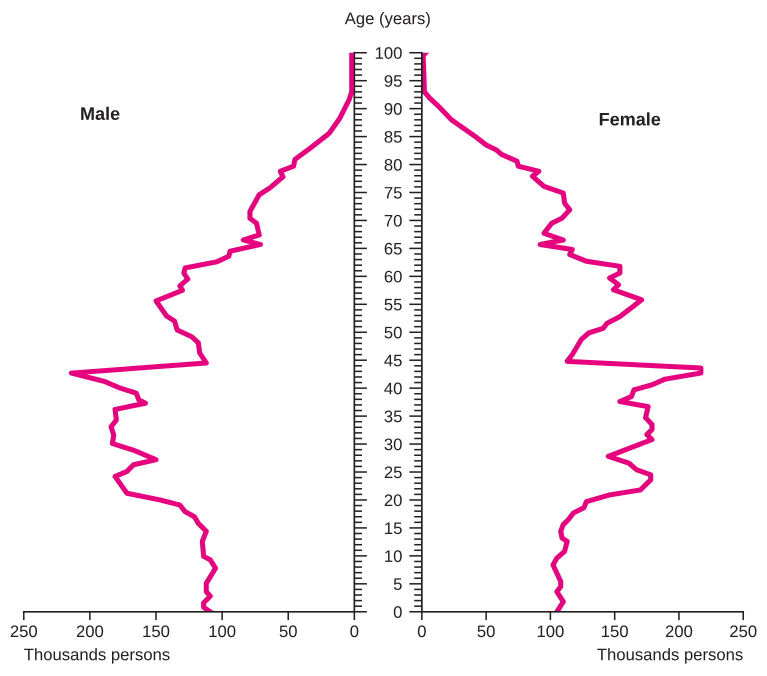 This screenshot has width=767, height=676. Describe the element at coordinates (398, 612) in the screenshot. I see `y-tick-label: 0` at that location.